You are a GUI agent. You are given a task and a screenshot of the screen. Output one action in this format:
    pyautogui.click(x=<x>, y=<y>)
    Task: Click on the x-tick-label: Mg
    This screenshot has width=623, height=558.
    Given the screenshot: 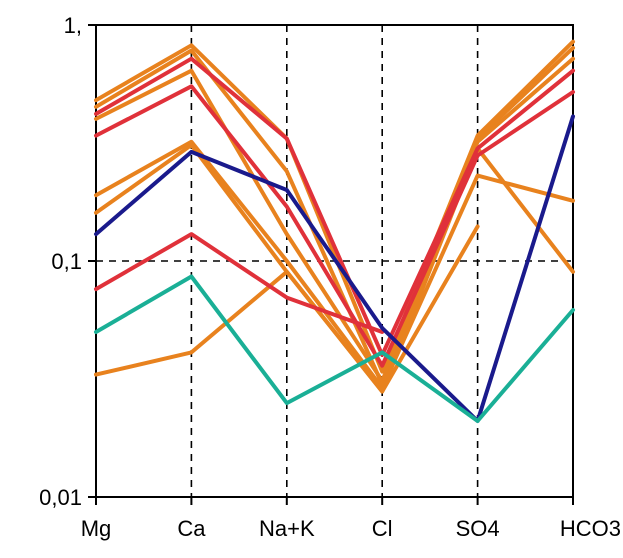 What is the action you would take?
    pyautogui.click(x=96, y=528)
    